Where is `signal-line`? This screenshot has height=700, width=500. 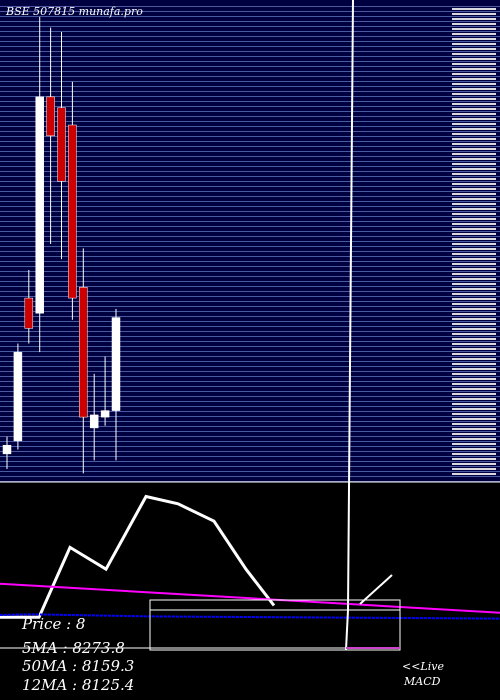
signal-line is located at coordinates (250, 598).